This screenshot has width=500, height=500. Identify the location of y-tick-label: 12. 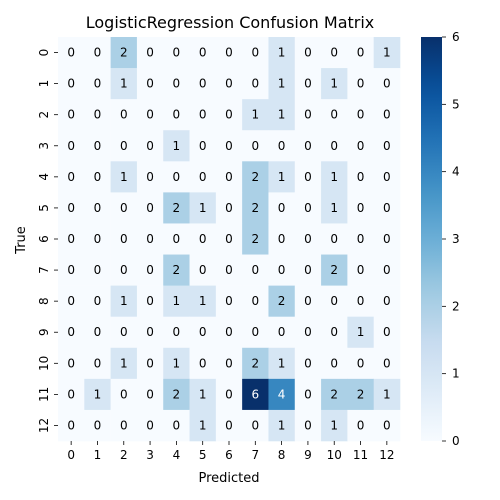
(44, 425).